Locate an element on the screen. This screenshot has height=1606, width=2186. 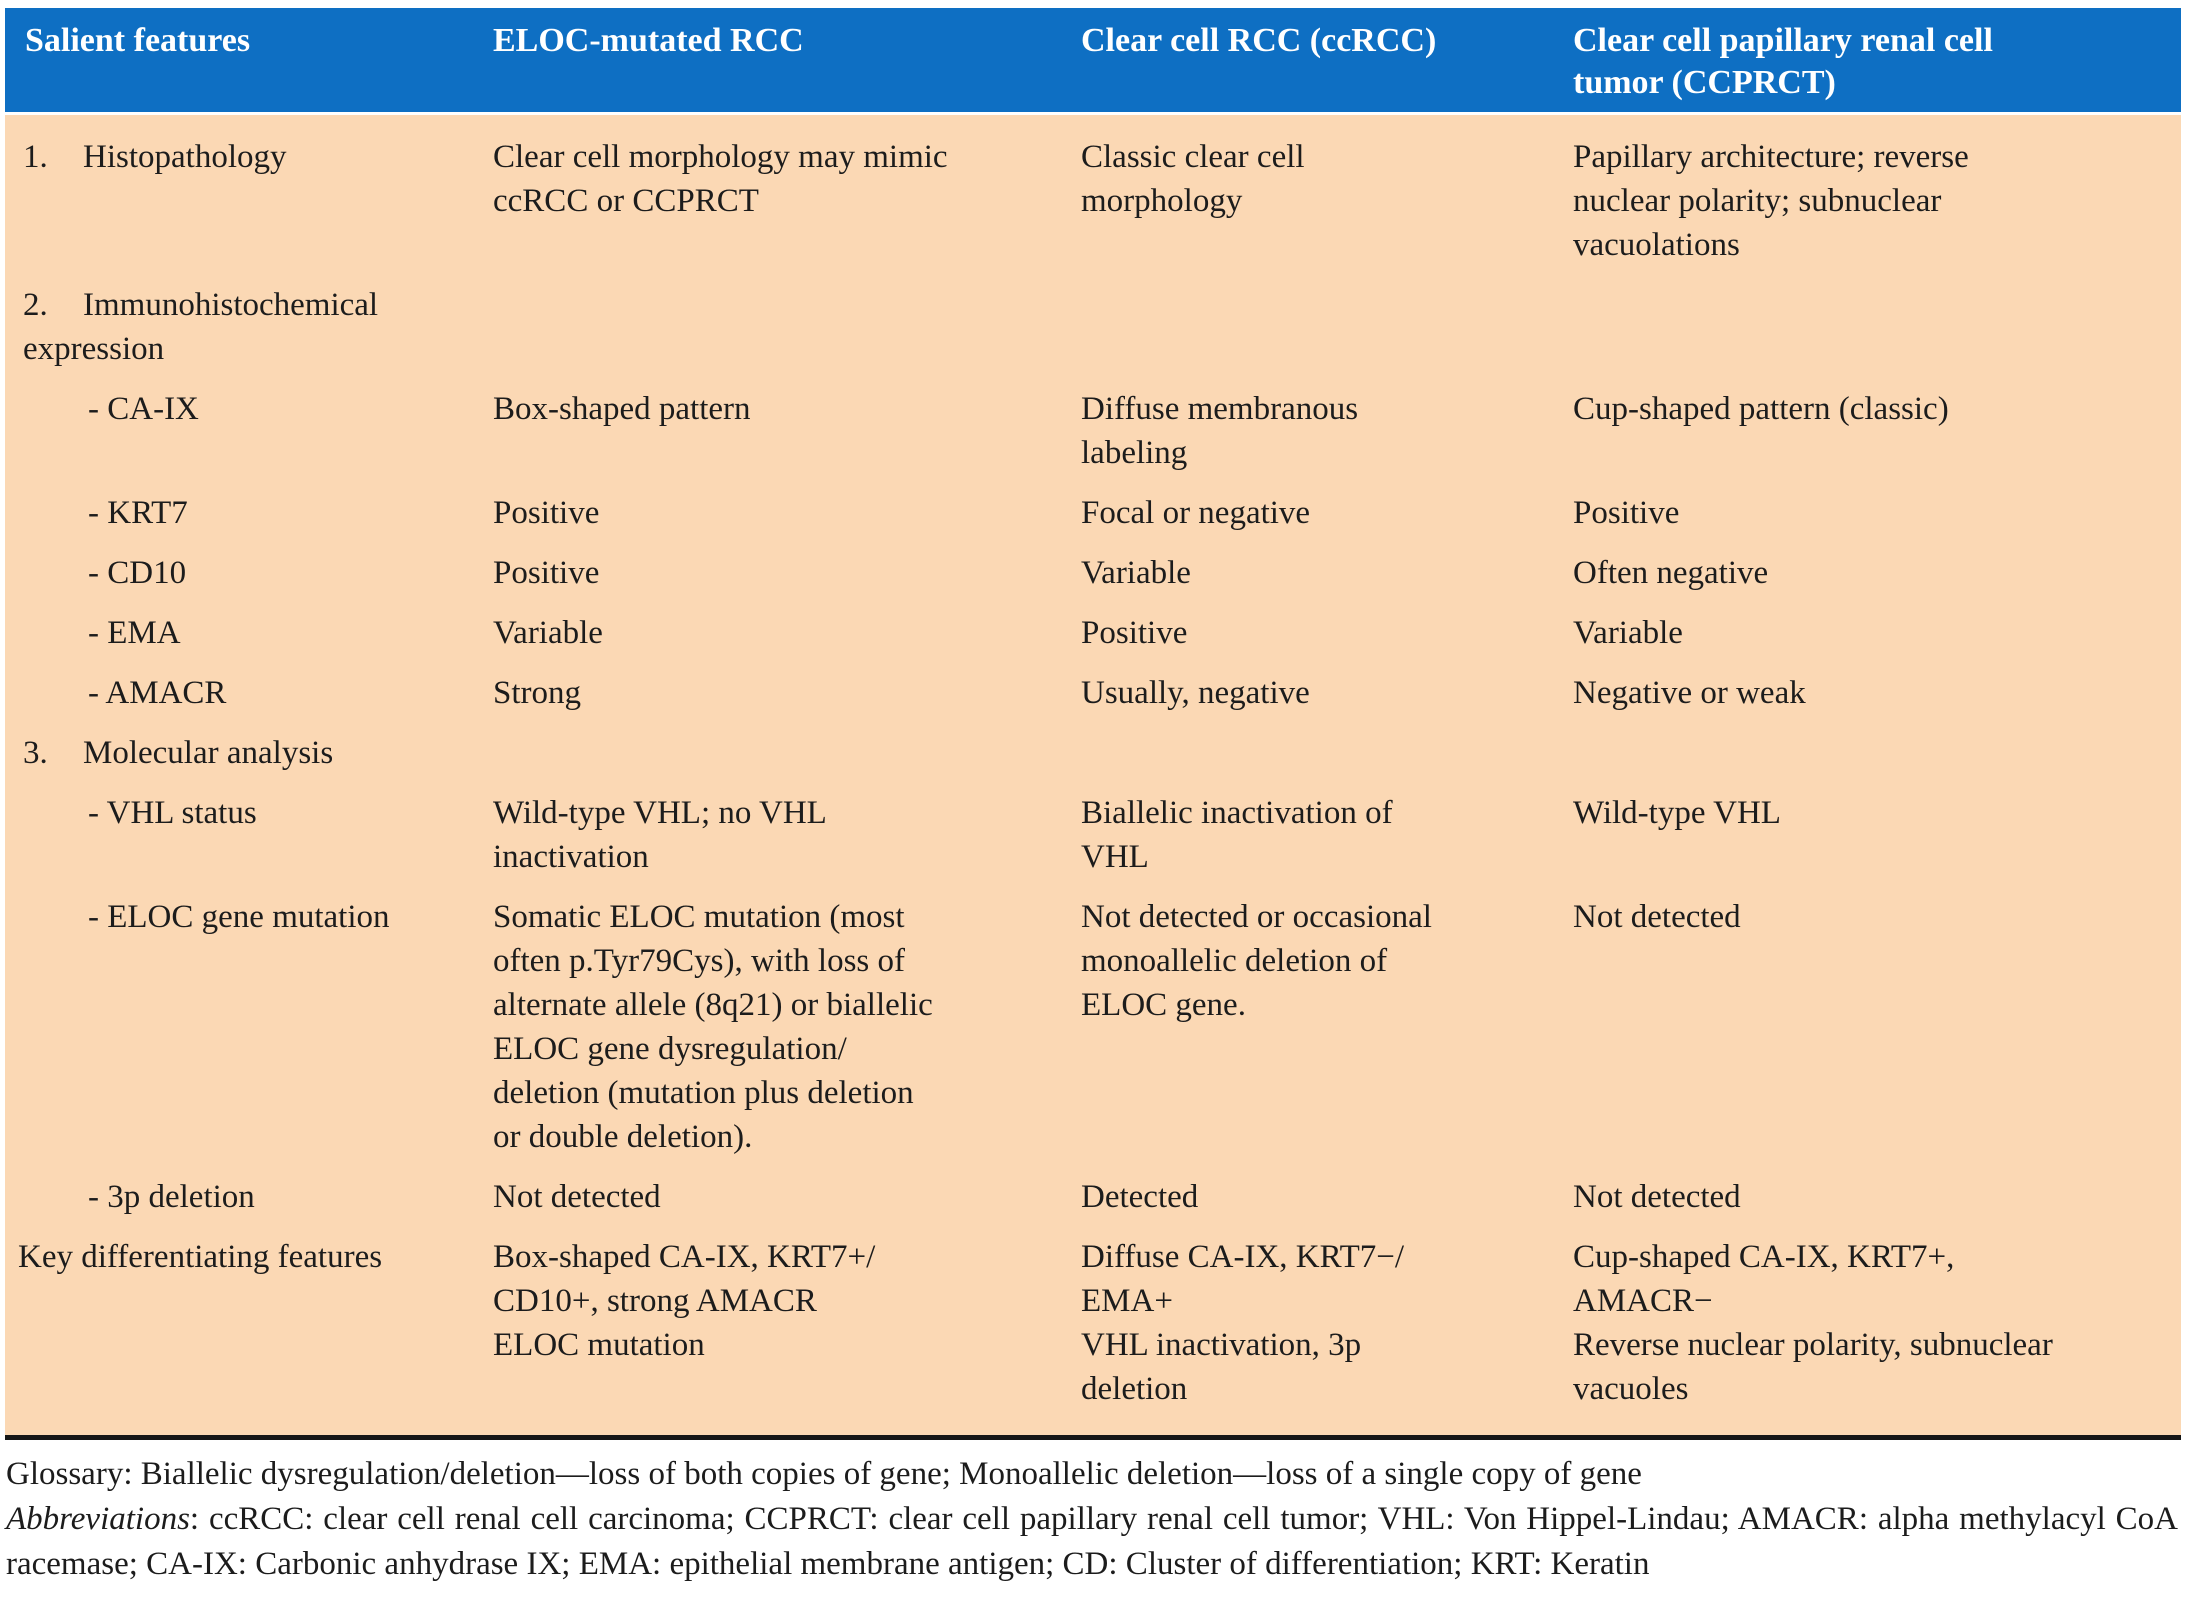
row-number: 1. is located at coordinates (35, 157).